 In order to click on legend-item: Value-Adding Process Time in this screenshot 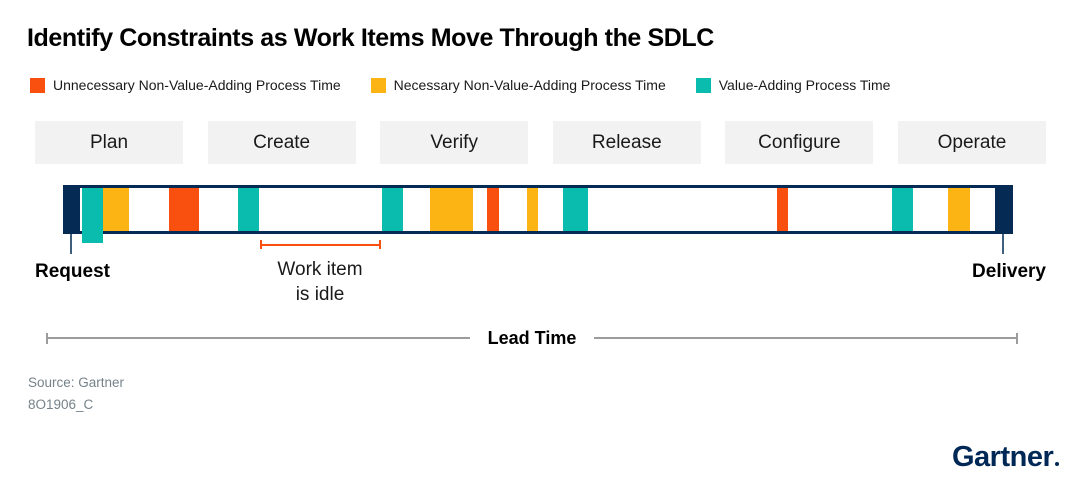, I will do `click(793, 85)`.